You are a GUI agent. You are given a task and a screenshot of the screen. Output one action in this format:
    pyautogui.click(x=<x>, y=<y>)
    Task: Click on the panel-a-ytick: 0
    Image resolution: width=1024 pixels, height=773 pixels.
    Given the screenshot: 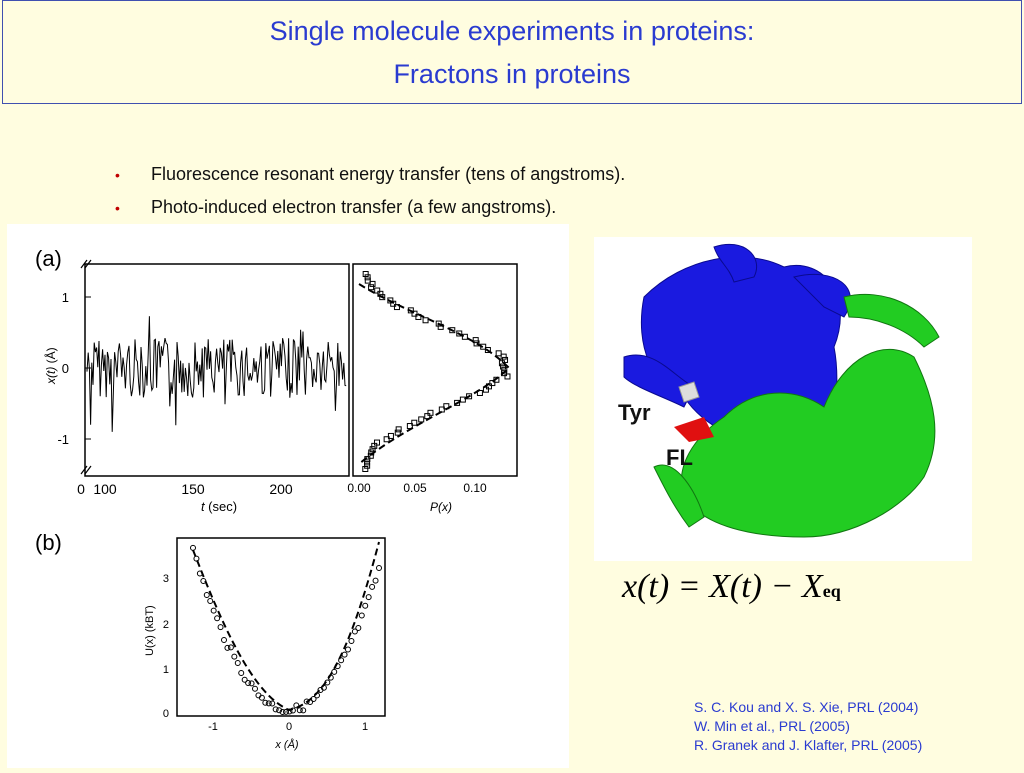 What is the action you would take?
    pyautogui.click(x=65, y=368)
    